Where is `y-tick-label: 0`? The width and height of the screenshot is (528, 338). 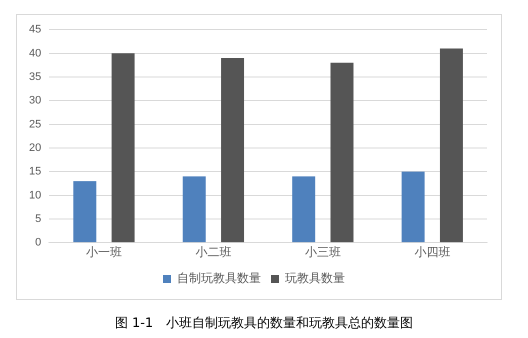 y-tick-label: 0 is located at coordinates (38, 242).